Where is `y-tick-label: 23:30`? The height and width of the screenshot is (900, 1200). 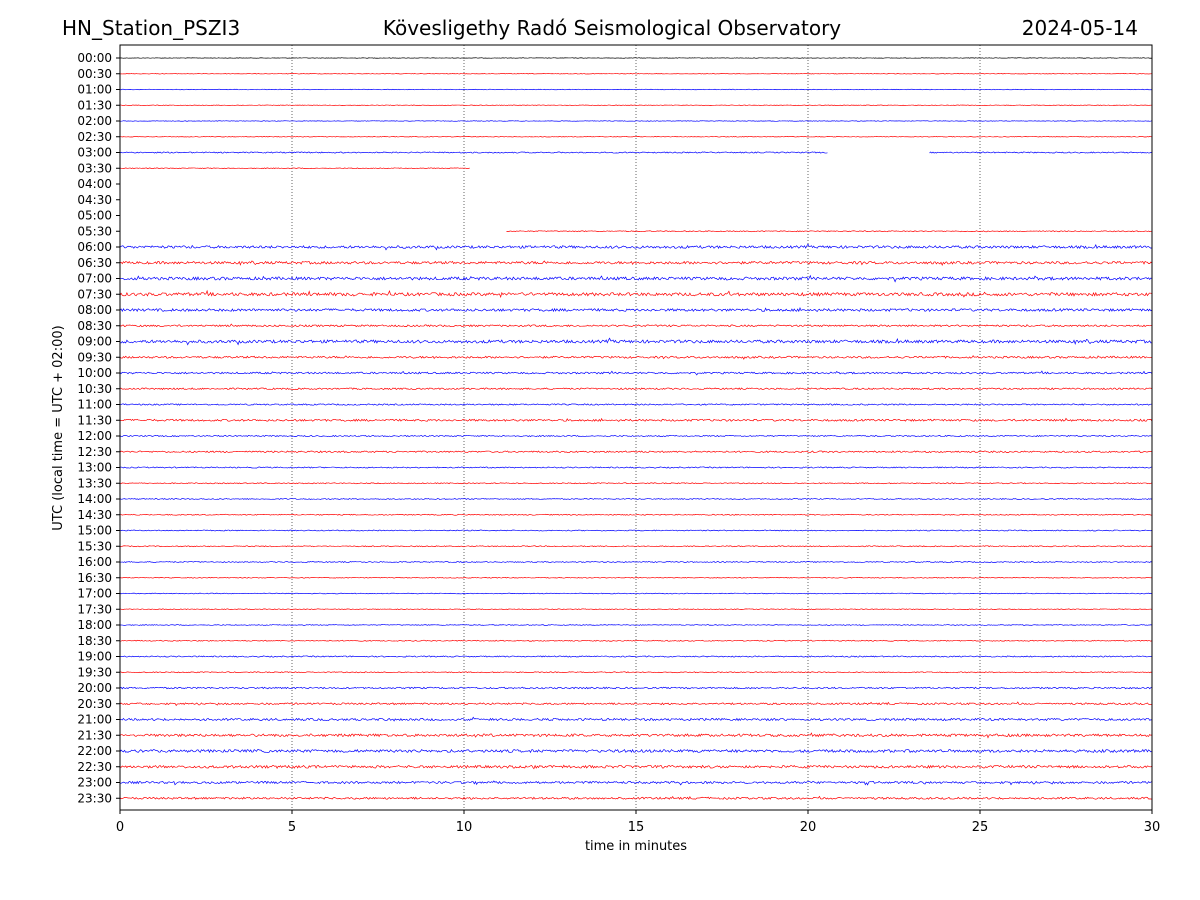
y-tick-label: 23:30 is located at coordinates (94, 798).